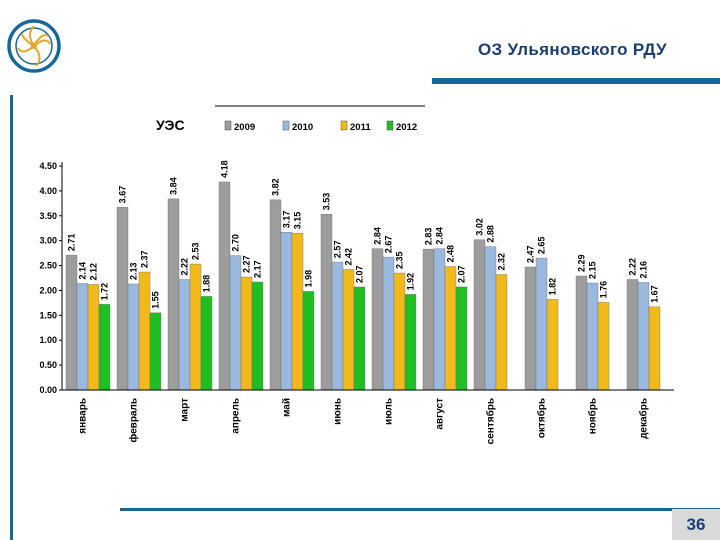  Describe the element at coordinates (72, 243) in the screenshot. I see `data-label: 2.71` at that location.